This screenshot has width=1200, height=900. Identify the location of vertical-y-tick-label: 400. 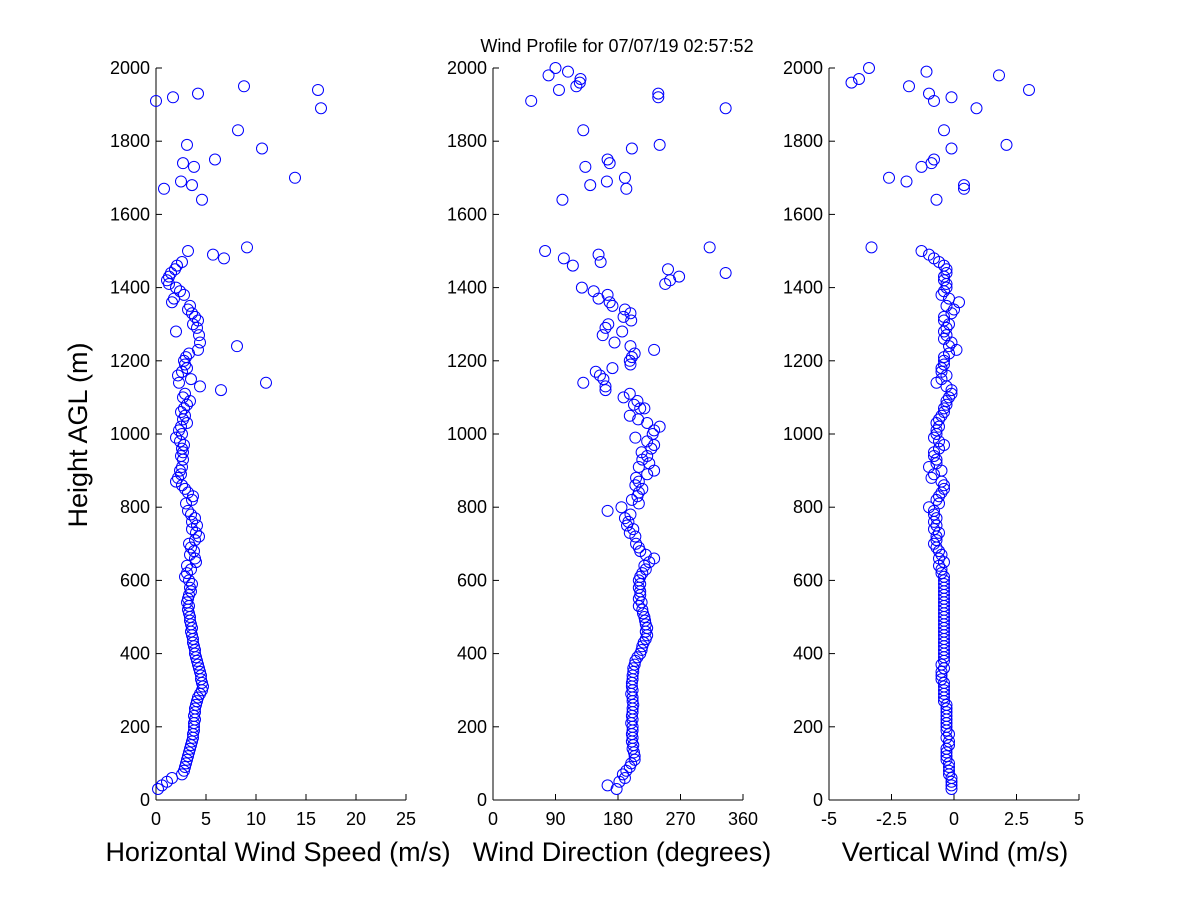
(808, 654).